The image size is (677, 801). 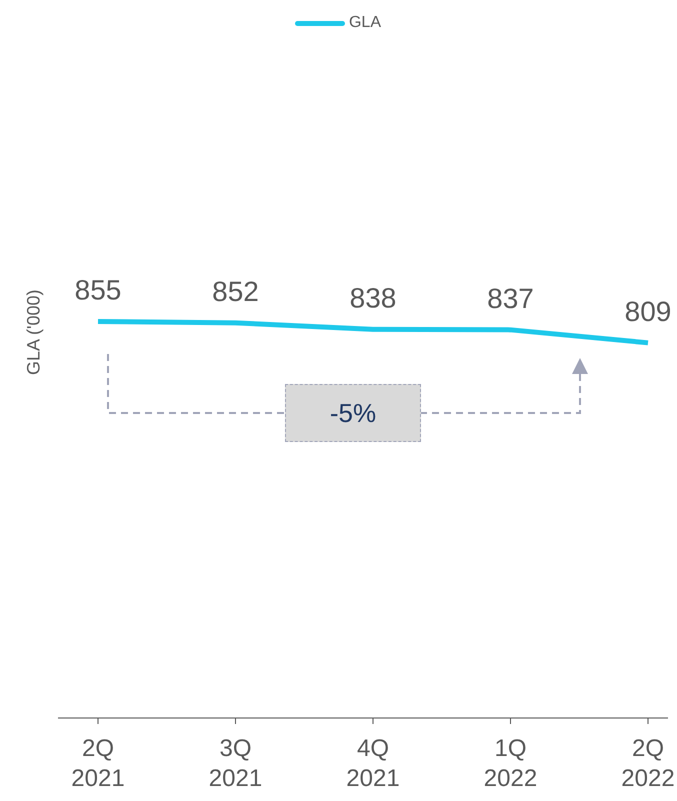 I want to click on data-label: 809, so click(x=648, y=311).